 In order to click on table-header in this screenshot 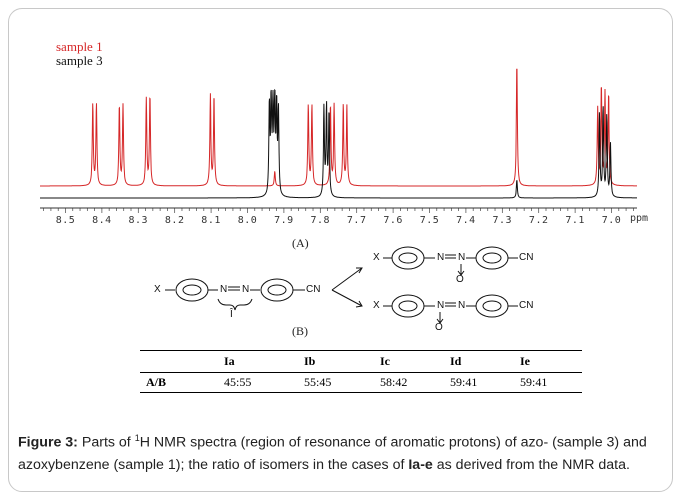, I will do `click(182, 361)`.